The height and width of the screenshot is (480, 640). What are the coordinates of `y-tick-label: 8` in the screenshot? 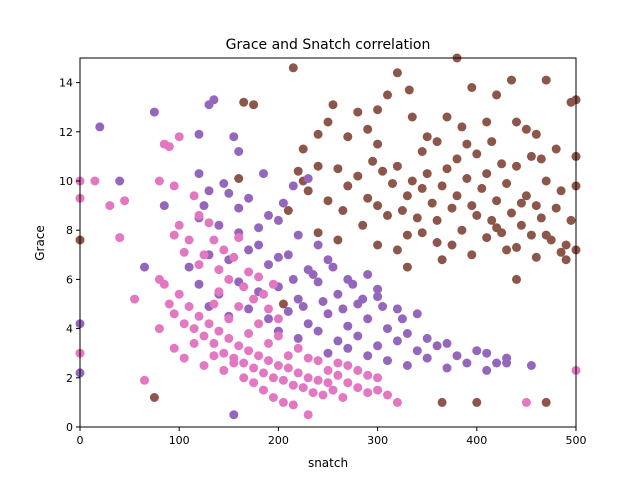 It's located at (69, 230).